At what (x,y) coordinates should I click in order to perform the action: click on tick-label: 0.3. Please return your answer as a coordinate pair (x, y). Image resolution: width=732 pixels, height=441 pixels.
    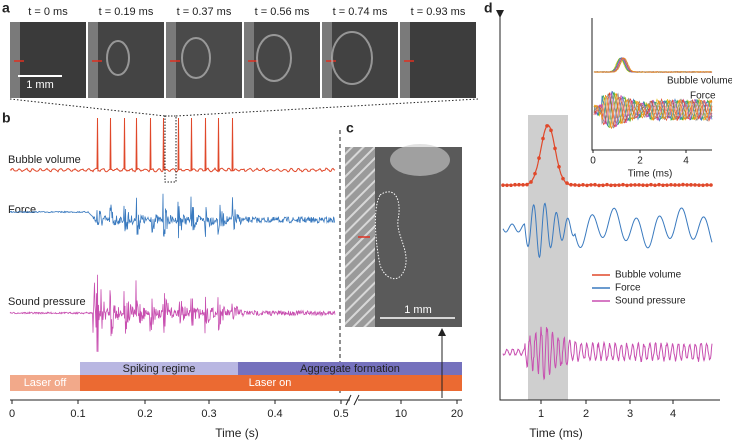
    Looking at the image, I should click on (208, 414).